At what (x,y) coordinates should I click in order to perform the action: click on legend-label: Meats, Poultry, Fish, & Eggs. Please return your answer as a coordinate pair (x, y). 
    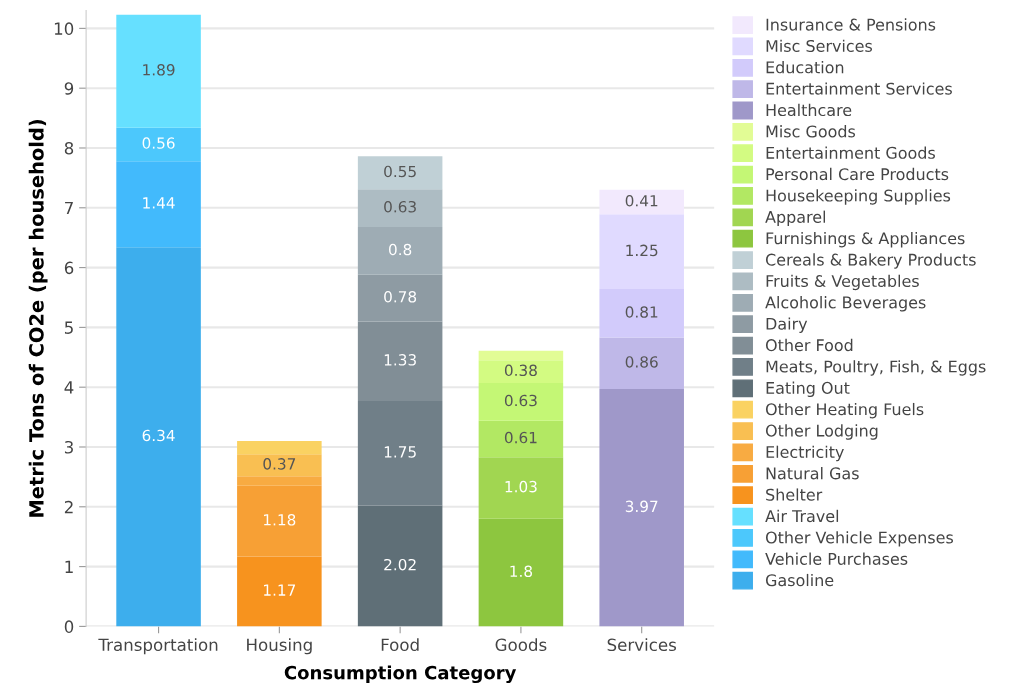
    Looking at the image, I should click on (876, 368).